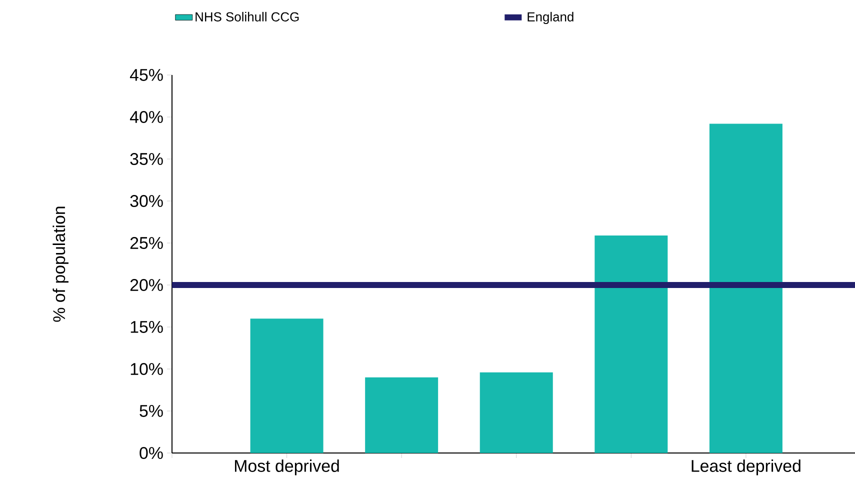 This screenshot has width=855, height=486. Describe the element at coordinates (146, 369) in the screenshot. I see `y-tick-label: 10%` at that location.